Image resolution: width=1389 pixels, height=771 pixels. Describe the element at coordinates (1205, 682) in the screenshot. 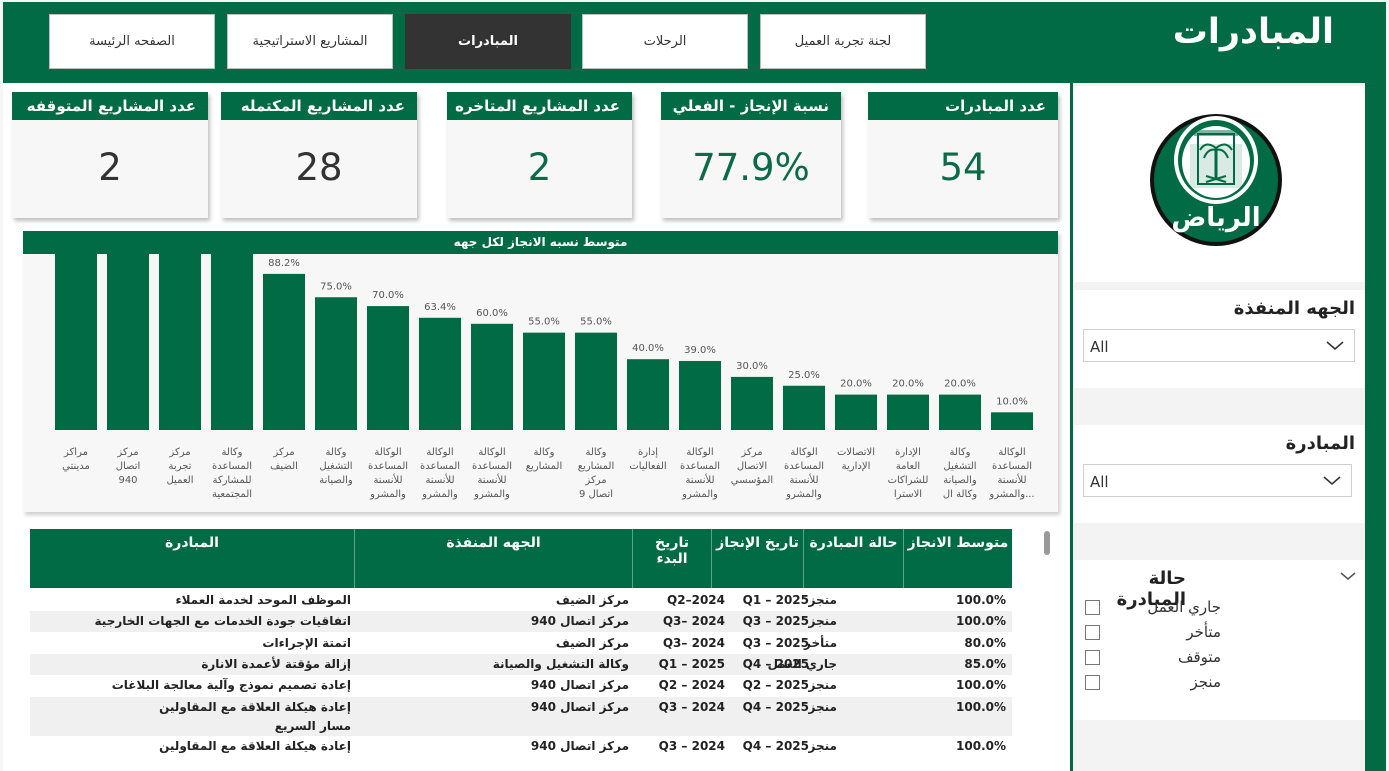

I see `option-label: منجز` at that location.